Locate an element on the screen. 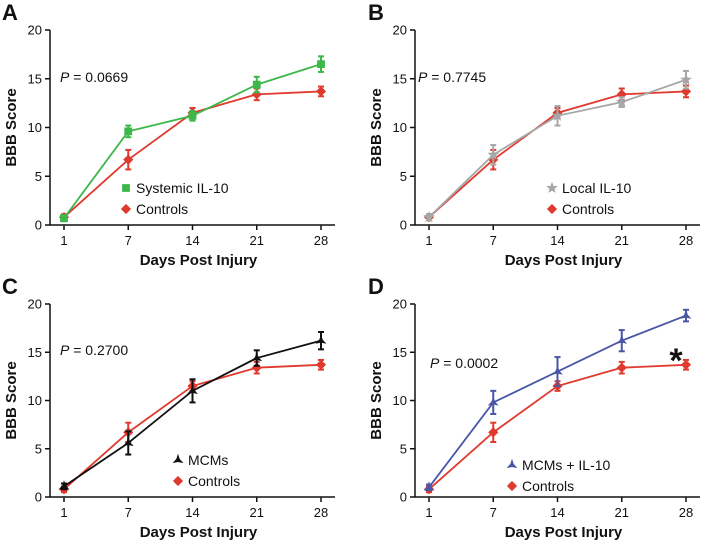 The image size is (709, 542). p-value: = 0.2700 is located at coordinates (98, 350).